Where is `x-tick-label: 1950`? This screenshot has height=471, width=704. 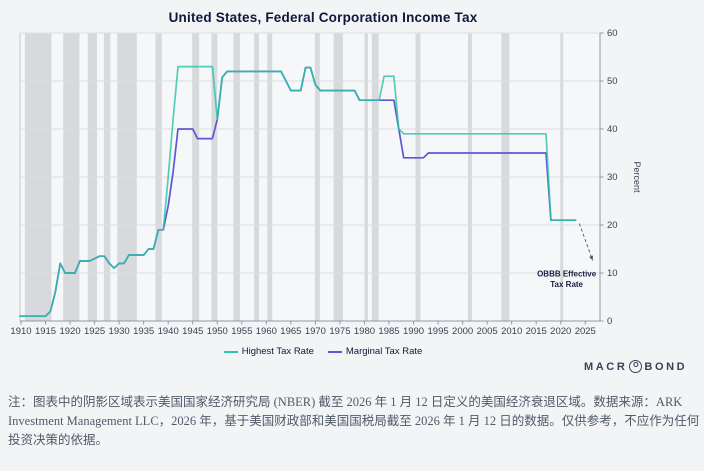 x-tick-label: 1950 is located at coordinates (217, 331).